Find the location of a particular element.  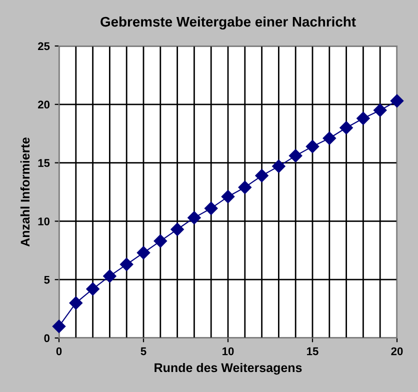

y-tick-label: 20 is located at coordinates (44, 104).